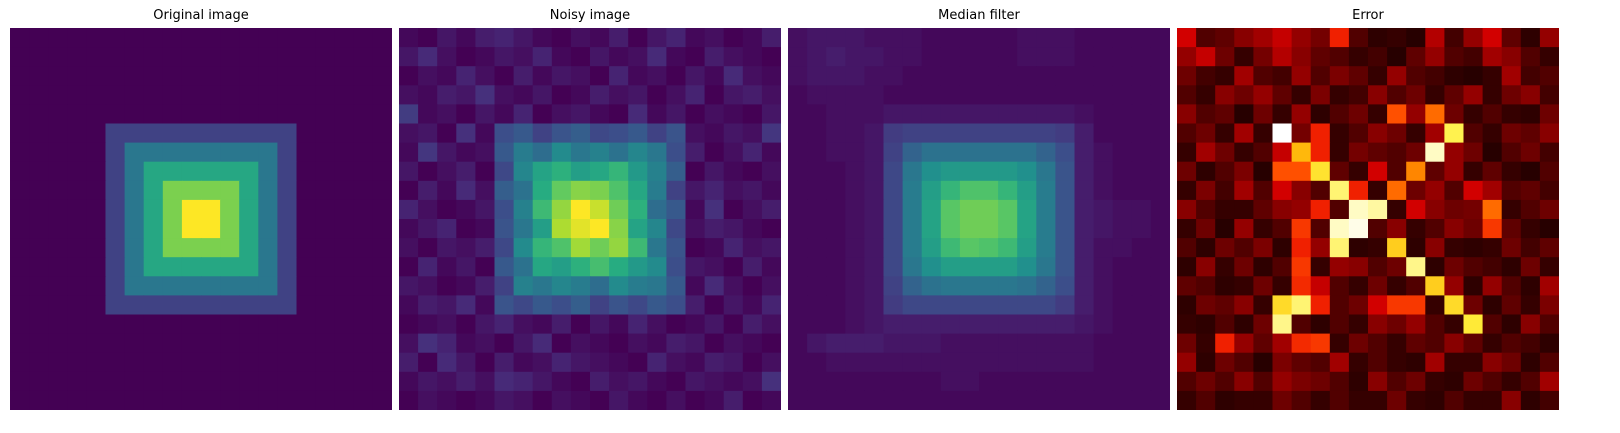 Image resolution: width=1620 pixels, height=433 pixels. What do you see at coordinates (590, 15) in the screenshot?
I see `noisy-image-title: Noisy image` at bounding box center [590, 15].